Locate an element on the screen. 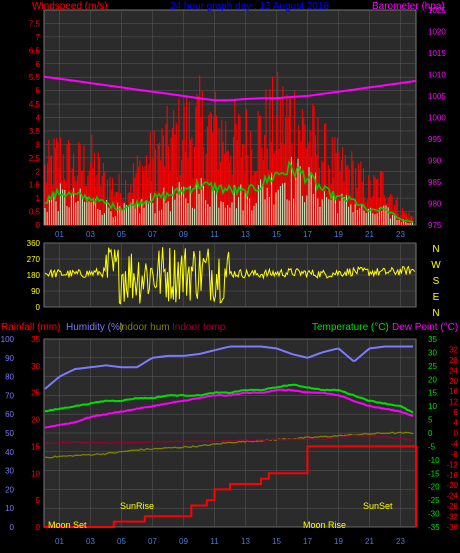  temperature-tick-label: 20 is located at coordinates (432, 379).